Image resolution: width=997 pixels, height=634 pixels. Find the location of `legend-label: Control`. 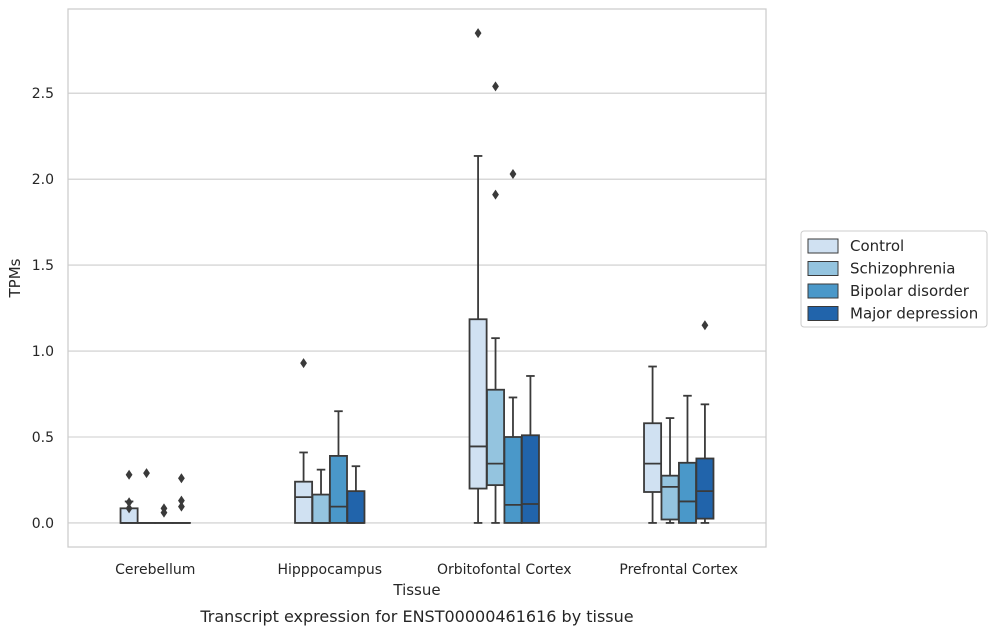

legend-label: Control is located at coordinates (877, 246).